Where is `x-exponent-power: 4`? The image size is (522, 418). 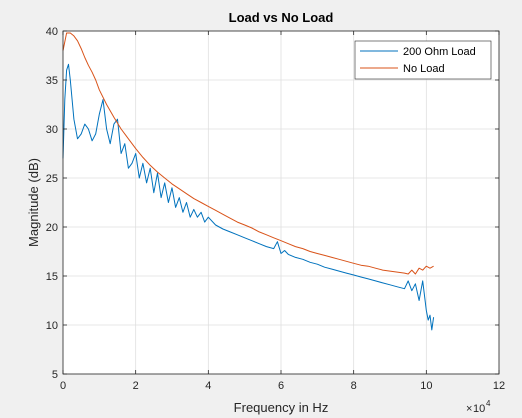 x-exponent-power: 4 is located at coordinates (488, 403).